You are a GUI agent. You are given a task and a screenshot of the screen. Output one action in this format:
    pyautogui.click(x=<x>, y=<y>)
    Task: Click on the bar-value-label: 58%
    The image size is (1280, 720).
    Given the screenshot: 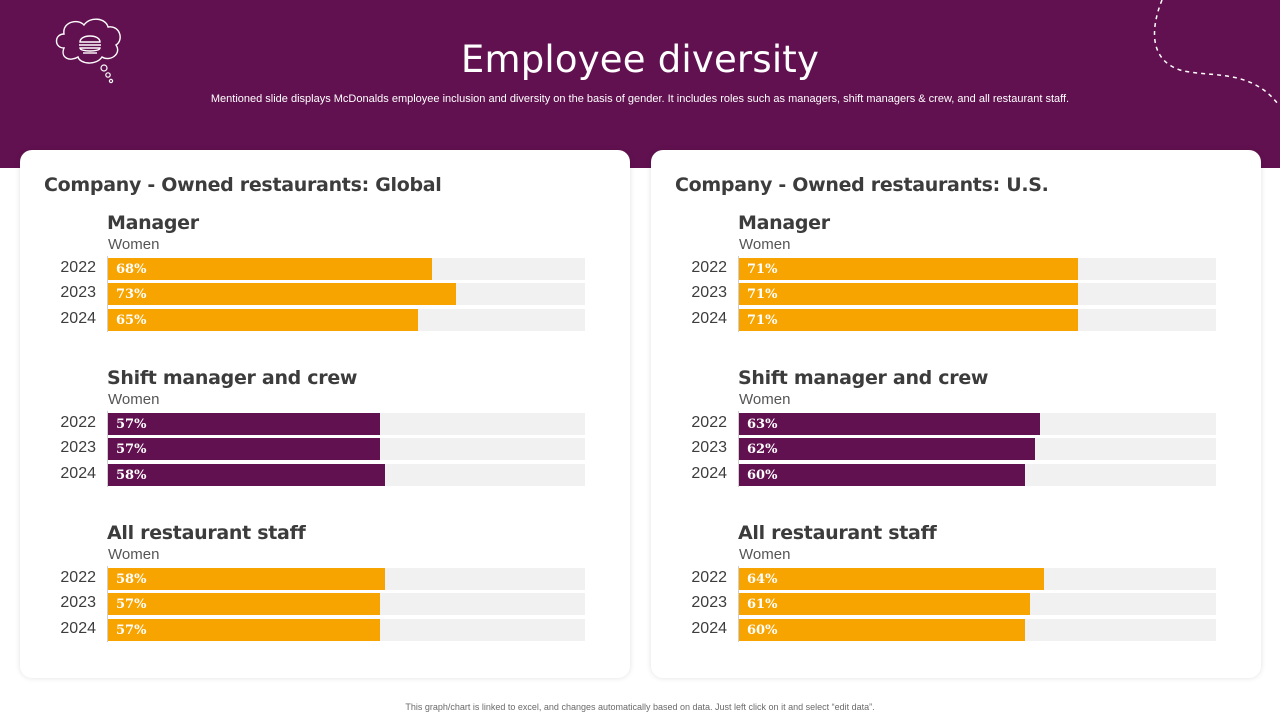 What is the action you would take?
    pyautogui.click(x=131, y=579)
    